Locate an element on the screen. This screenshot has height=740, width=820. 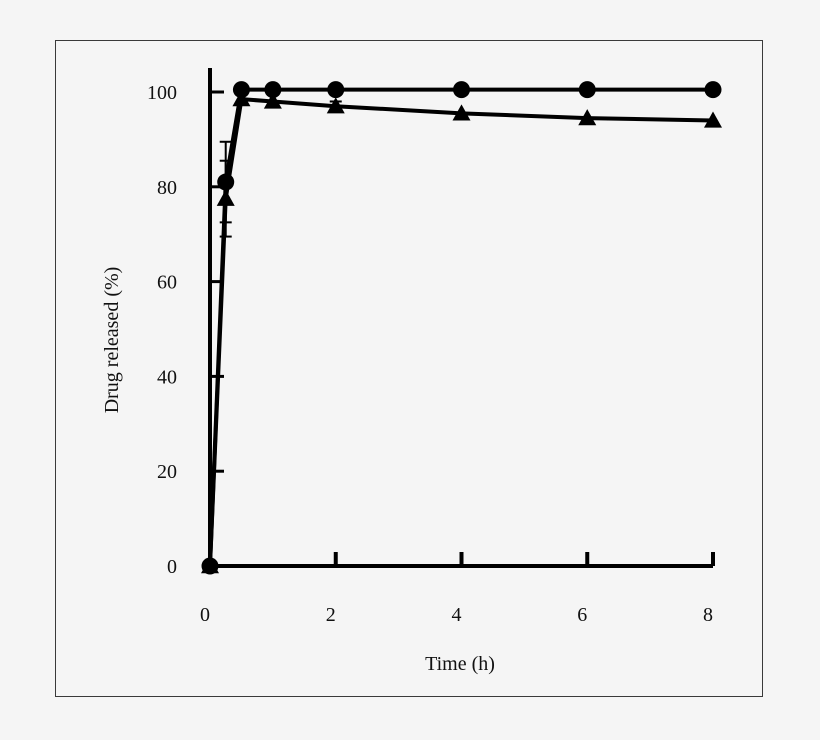
x-tick-label: 4 is located at coordinates (457, 615).